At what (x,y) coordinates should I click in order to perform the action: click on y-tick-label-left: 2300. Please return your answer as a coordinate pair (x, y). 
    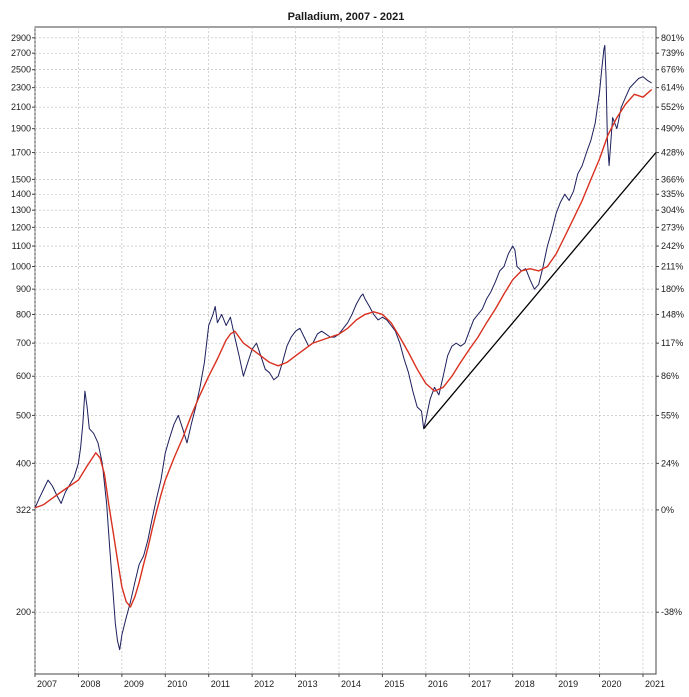
    Looking at the image, I should click on (21, 88).